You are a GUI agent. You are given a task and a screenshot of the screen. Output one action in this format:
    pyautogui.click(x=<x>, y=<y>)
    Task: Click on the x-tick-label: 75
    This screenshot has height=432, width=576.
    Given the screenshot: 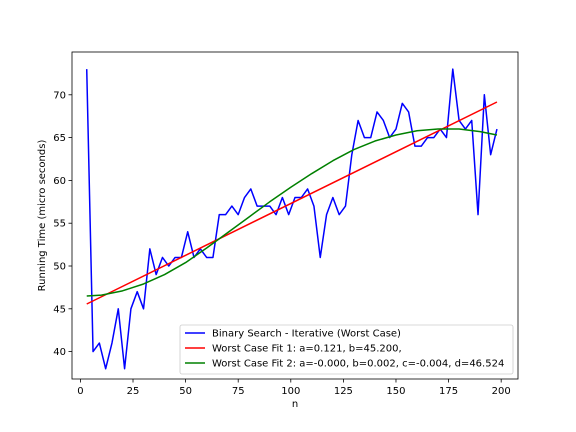 What is the action you would take?
    pyautogui.click(x=238, y=391)
    